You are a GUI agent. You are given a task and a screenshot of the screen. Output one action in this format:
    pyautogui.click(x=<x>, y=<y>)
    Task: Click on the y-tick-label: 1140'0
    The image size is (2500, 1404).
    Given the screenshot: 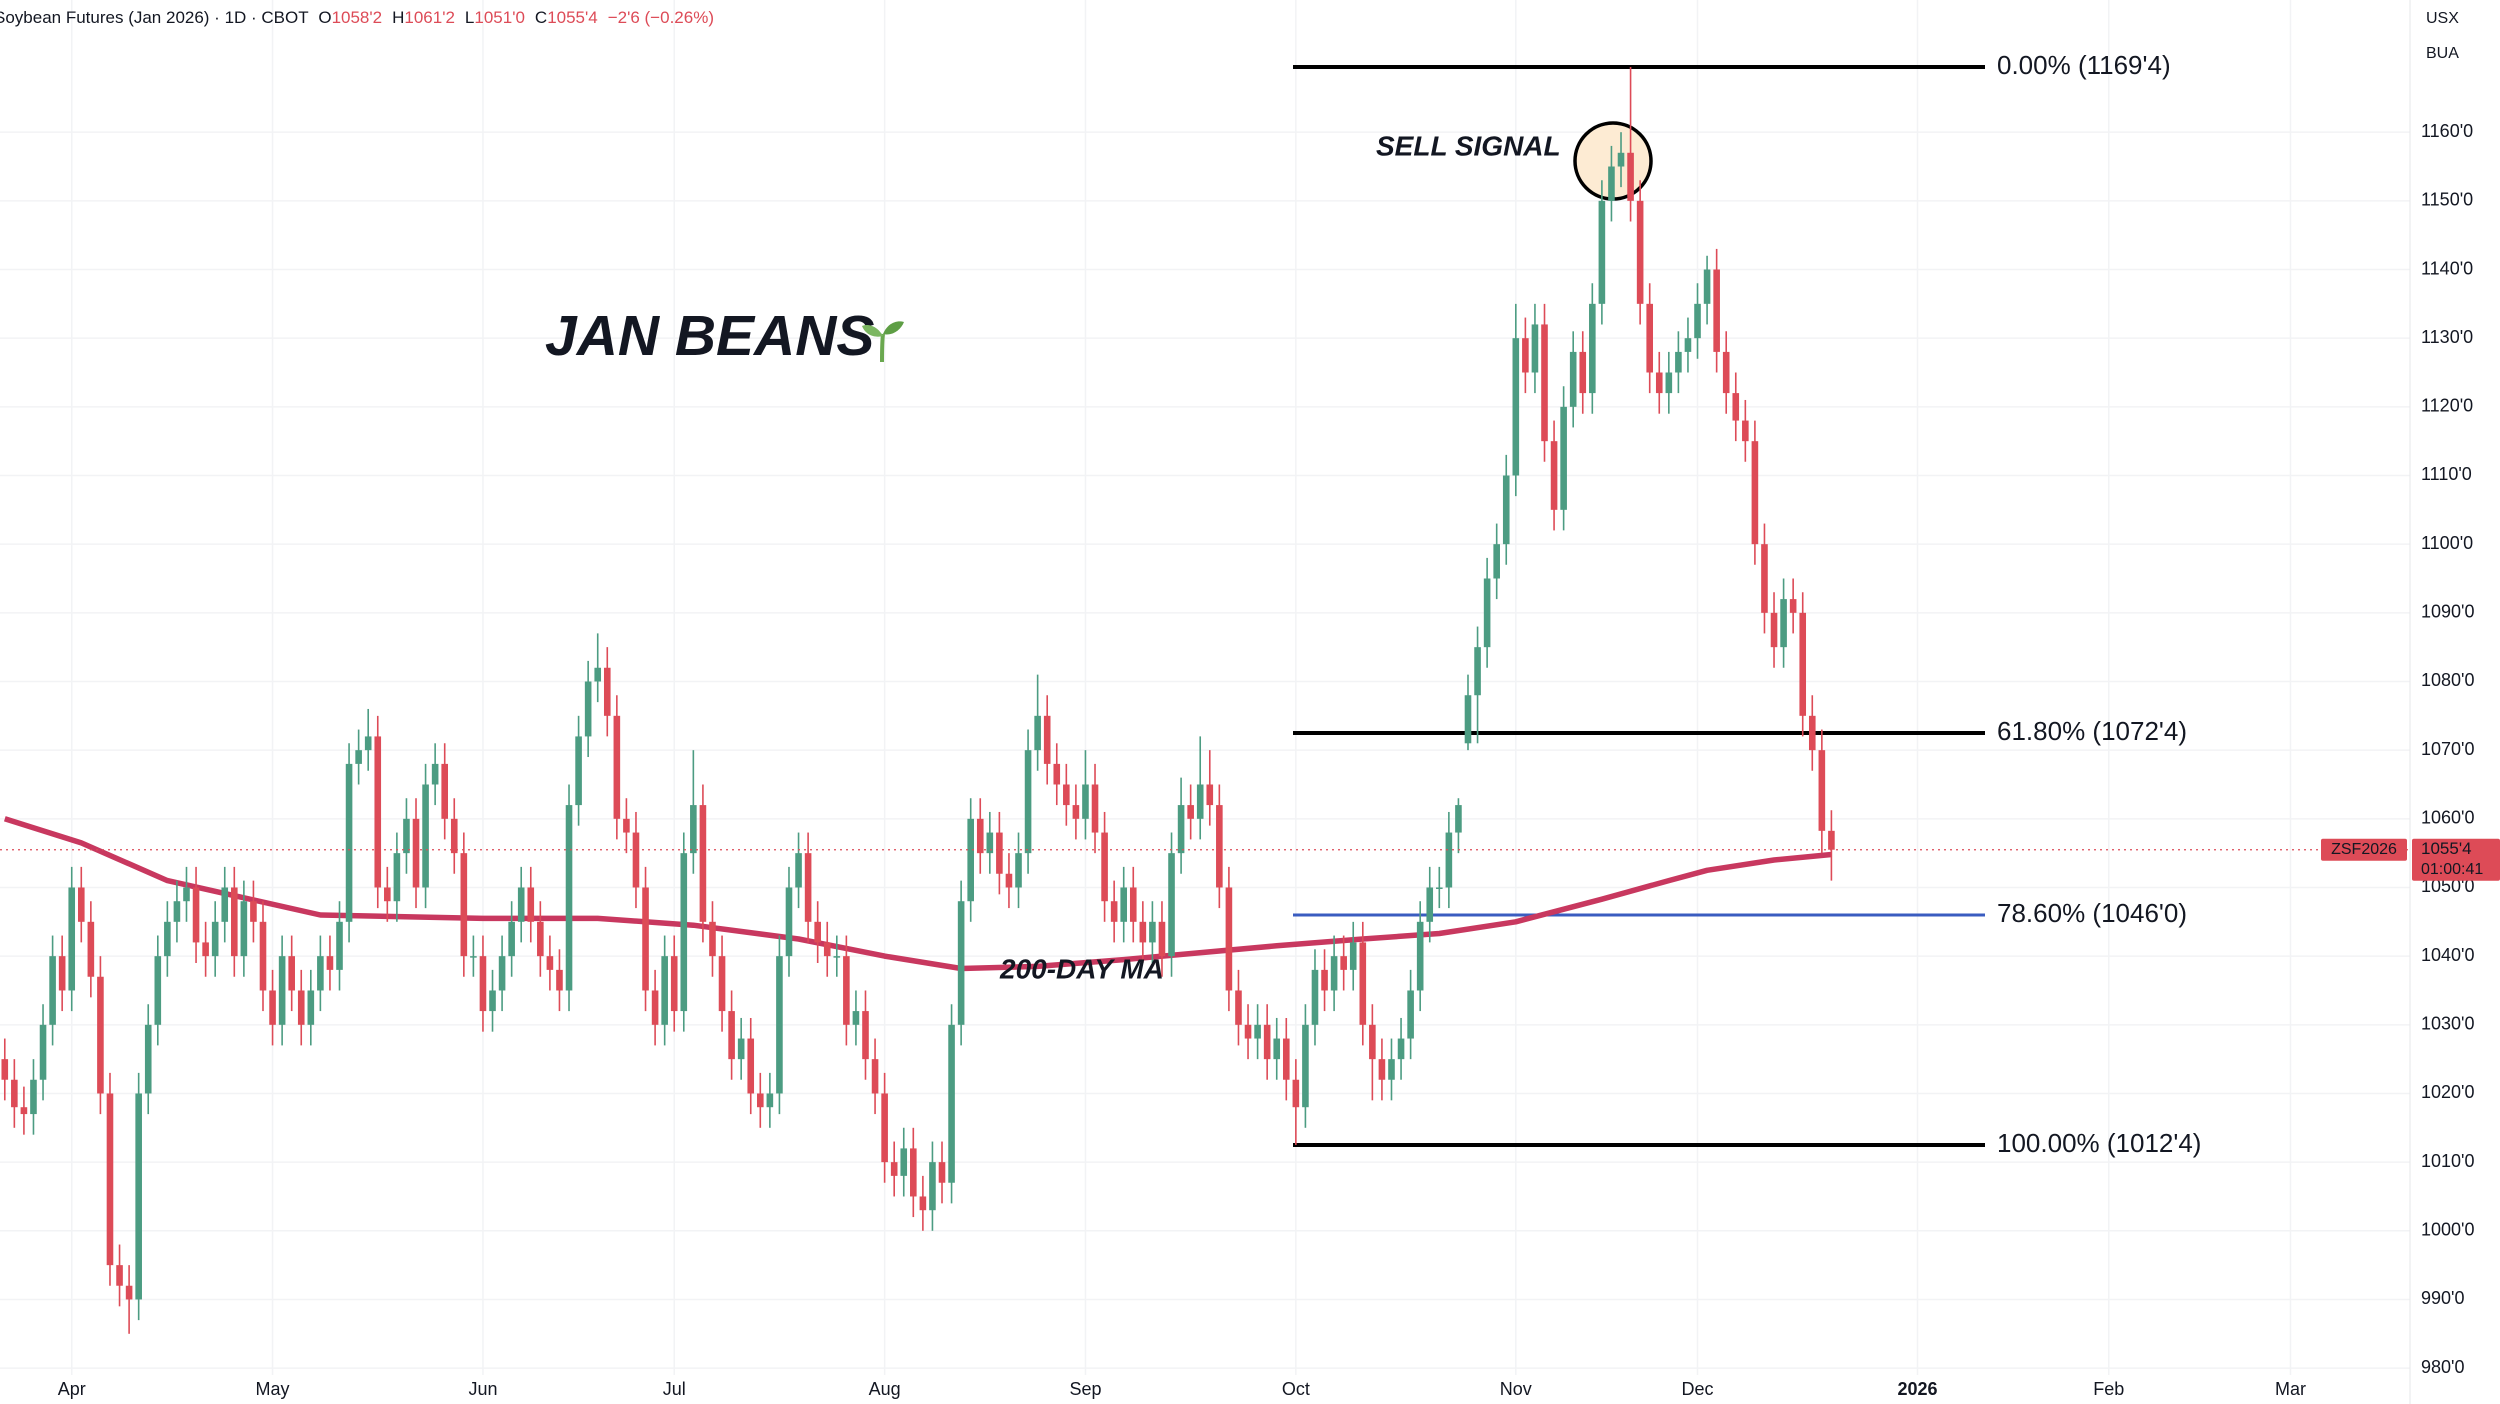 What is the action you would take?
    pyautogui.click(x=2447, y=268)
    